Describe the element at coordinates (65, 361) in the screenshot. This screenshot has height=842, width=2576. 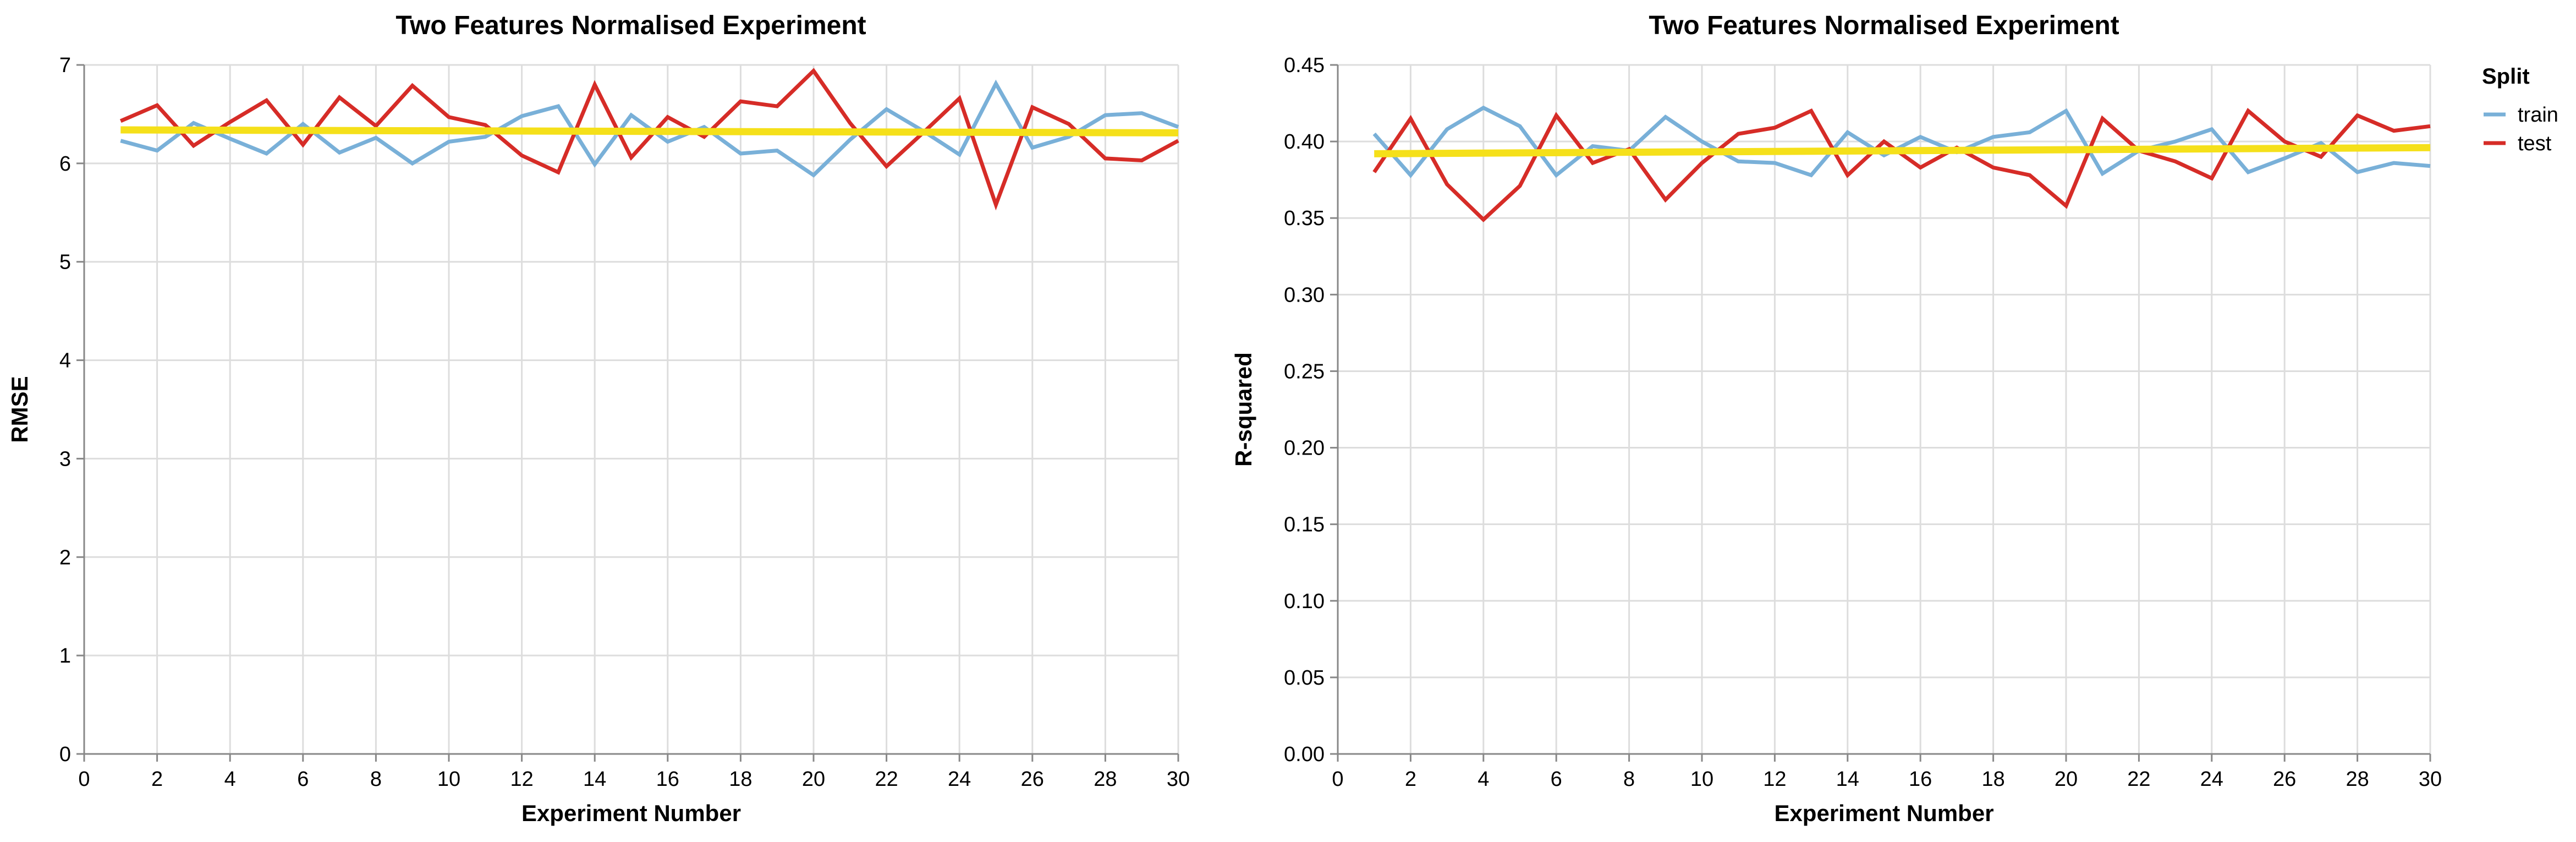
I see `y-tick-label: 4` at that location.